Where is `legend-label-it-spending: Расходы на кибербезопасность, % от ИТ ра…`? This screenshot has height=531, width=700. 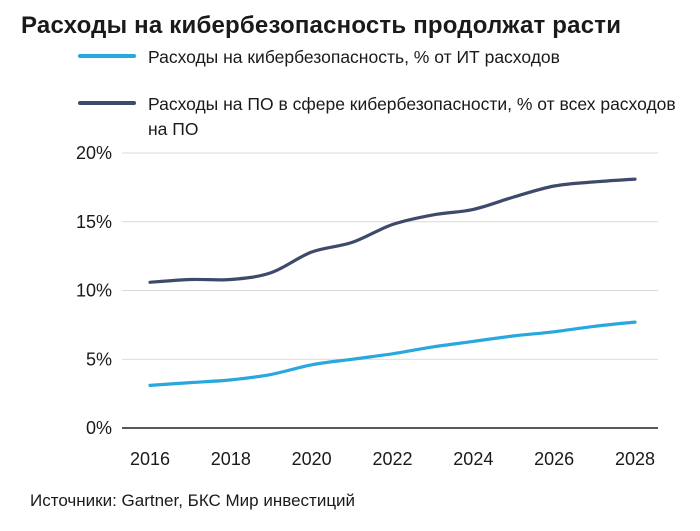
legend-label-it-spending: Расходы на кибербезопасность, % от ИТ ра… is located at coordinates (354, 57).